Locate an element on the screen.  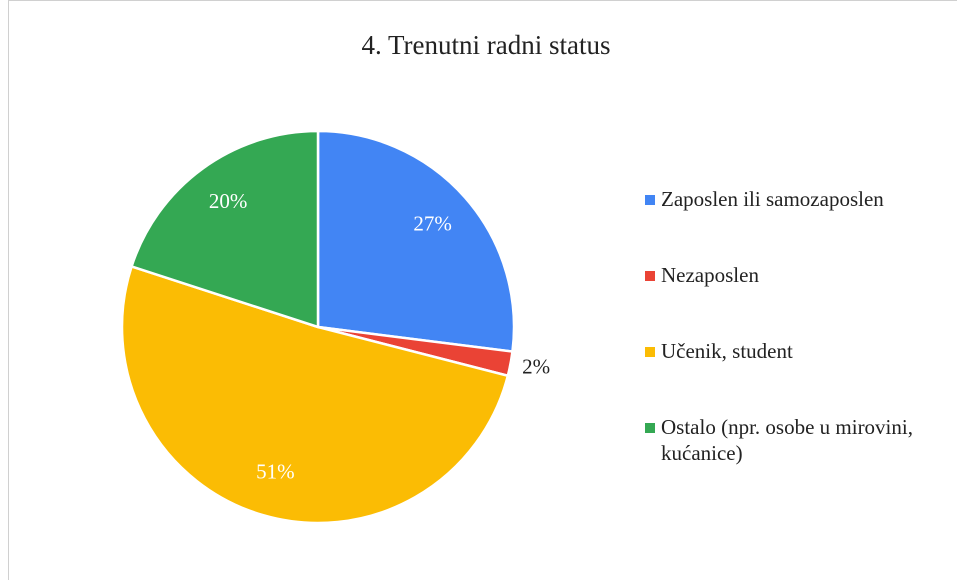
legend-label: Ostalo (npr. osobe u mirovini, kućanice) is located at coordinates (787, 440).